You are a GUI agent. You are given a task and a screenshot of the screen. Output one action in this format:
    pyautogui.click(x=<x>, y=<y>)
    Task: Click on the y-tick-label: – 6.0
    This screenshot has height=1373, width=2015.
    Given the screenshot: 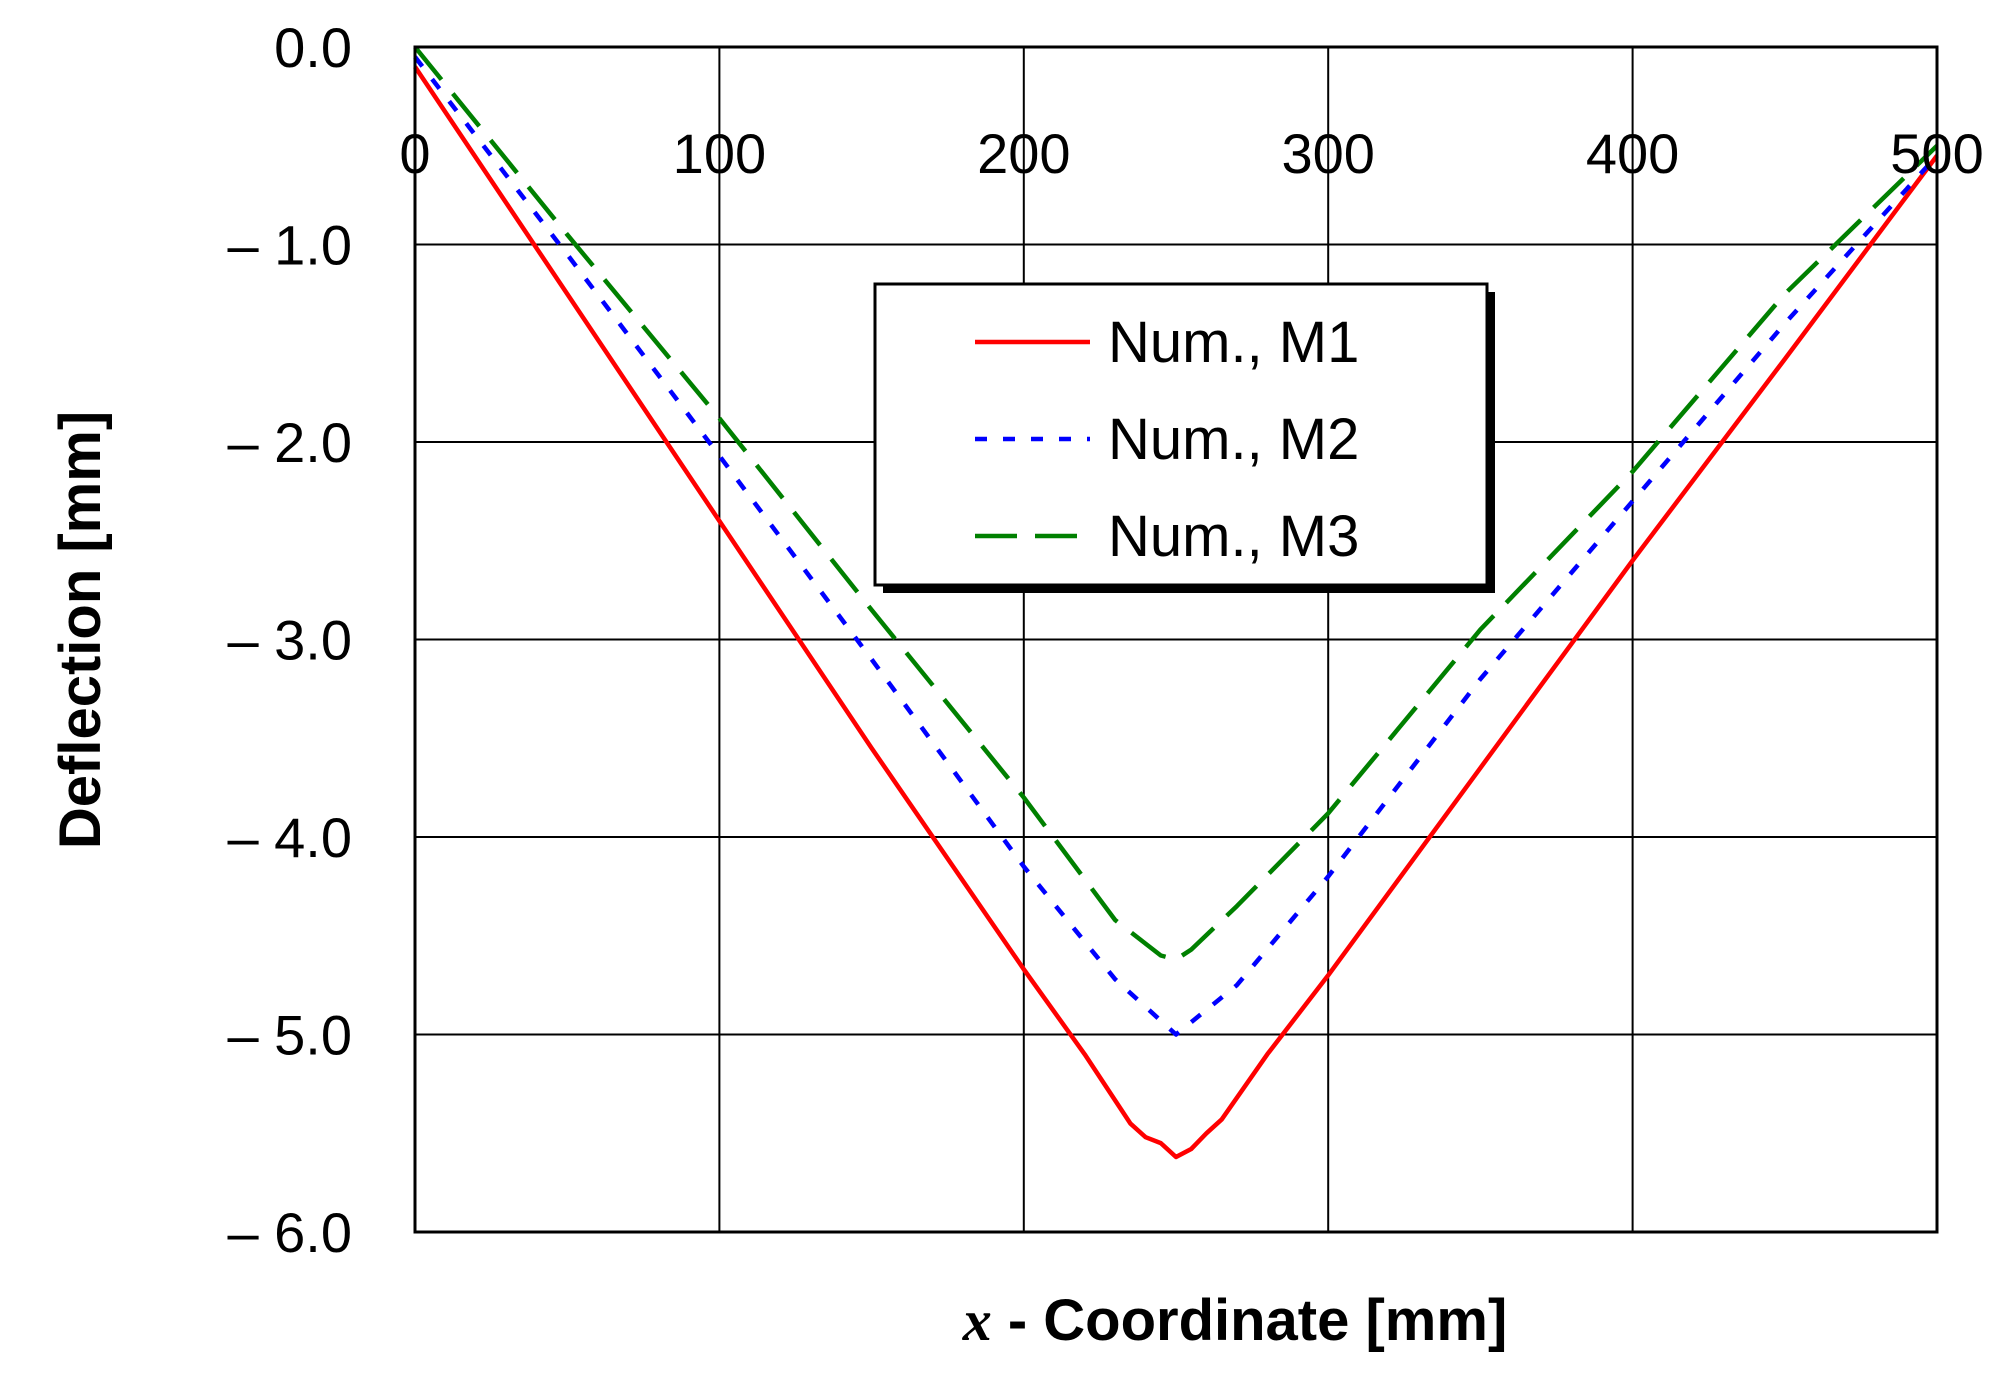 What is the action you would take?
    pyautogui.click(x=289, y=1232)
    